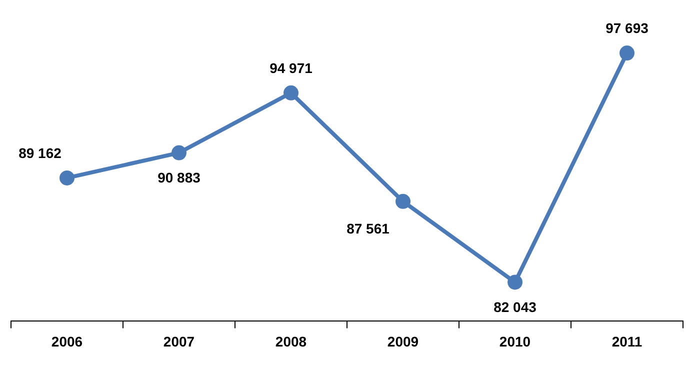  Describe the element at coordinates (368, 228) in the screenshot. I see `data-label: 87 561` at that location.